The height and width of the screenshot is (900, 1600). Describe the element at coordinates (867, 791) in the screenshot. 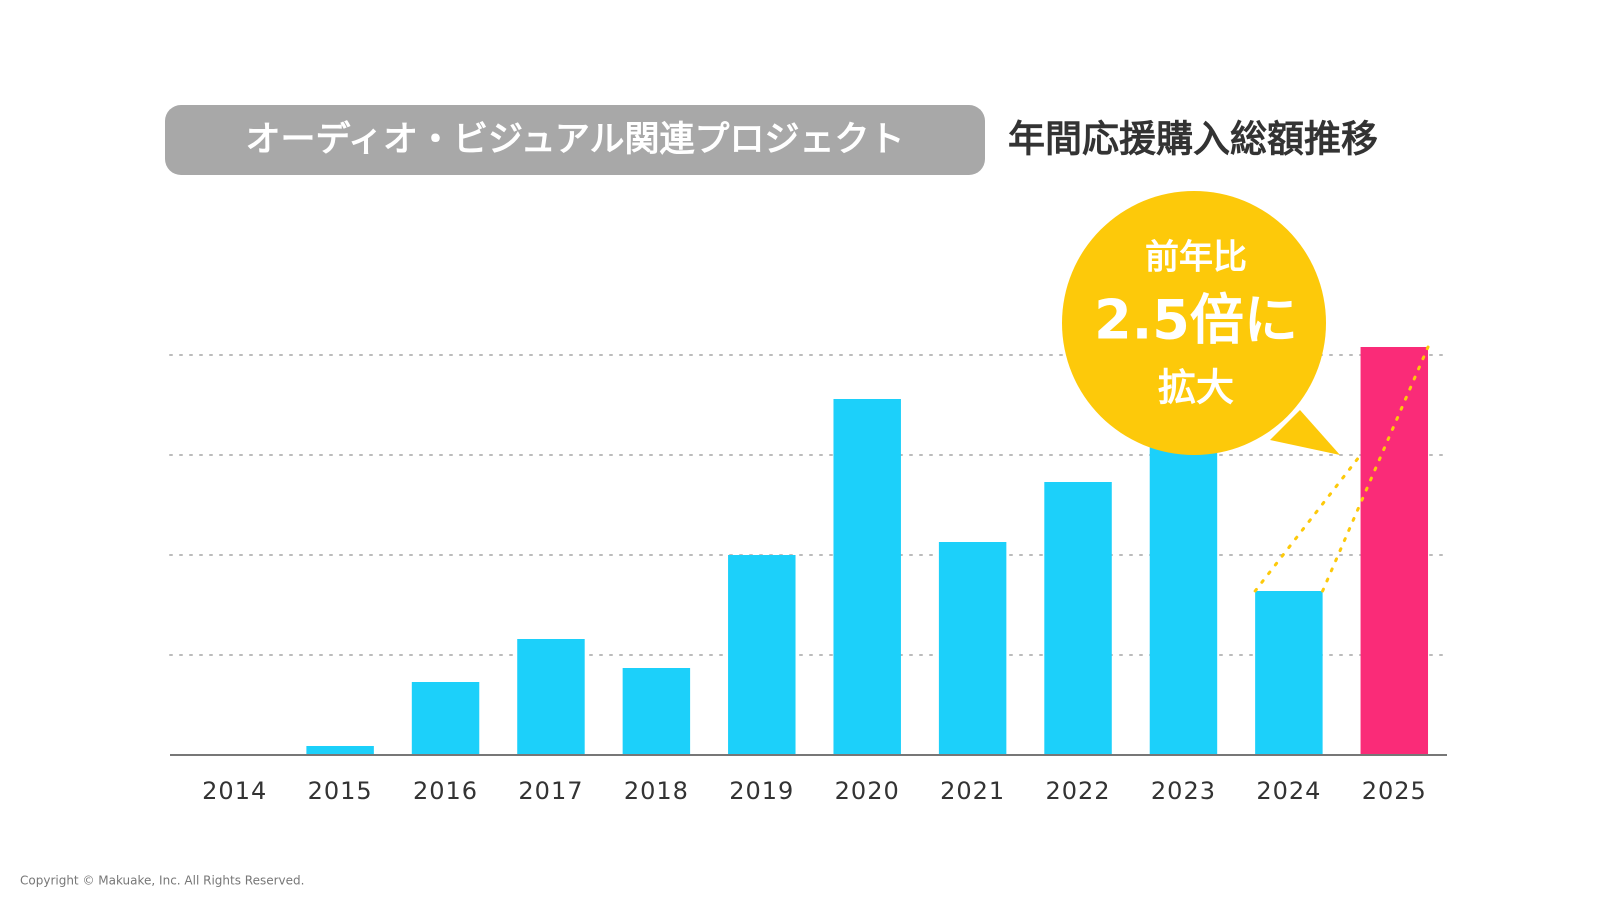

I see `x-tick-label: 2020` at that location.